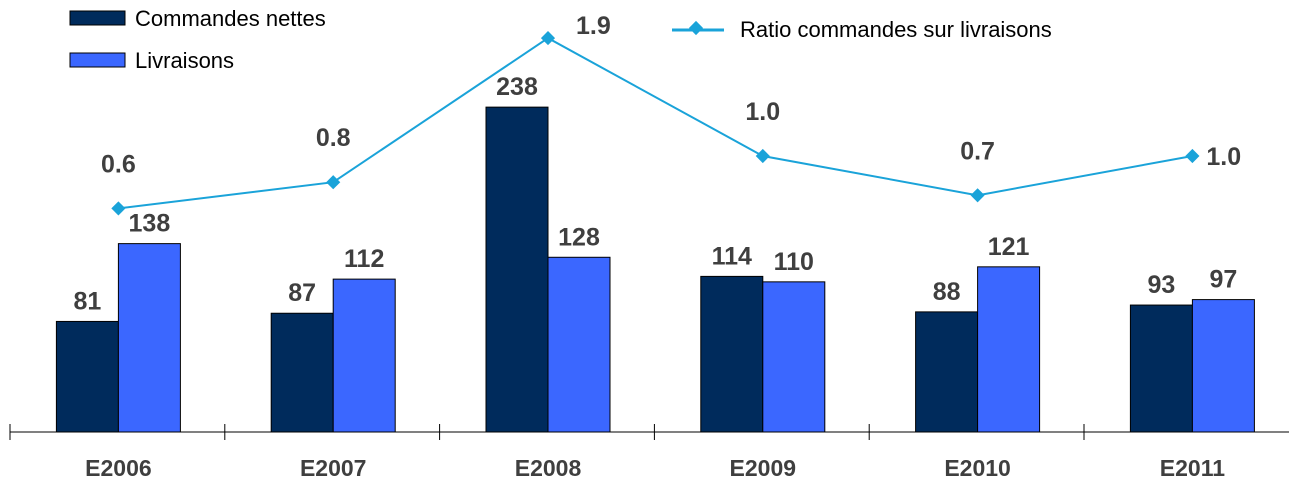 Image resolution: width=1289 pixels, height=486 pixels. I want to click on category-label: E2009, so click(763, 468).